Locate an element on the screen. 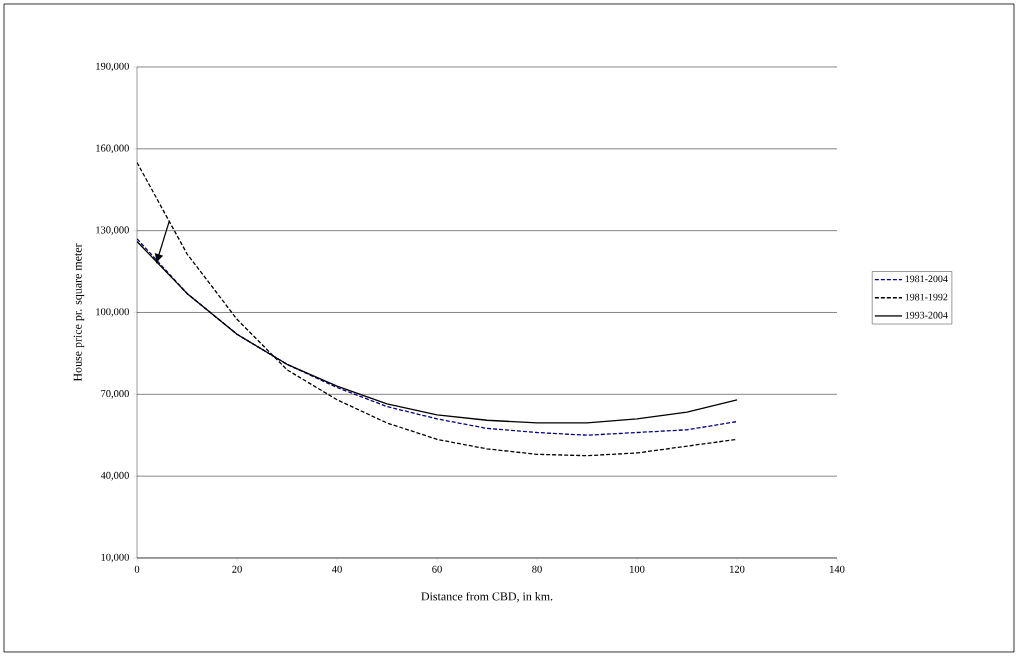 This screenshot has height=656, width=1018. y-axis-title: House price pr. square meter is located at coordinates (79, 312).